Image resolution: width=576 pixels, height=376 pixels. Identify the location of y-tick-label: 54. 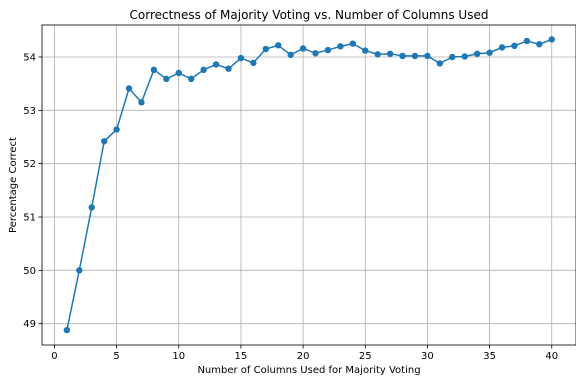
(29, 58).